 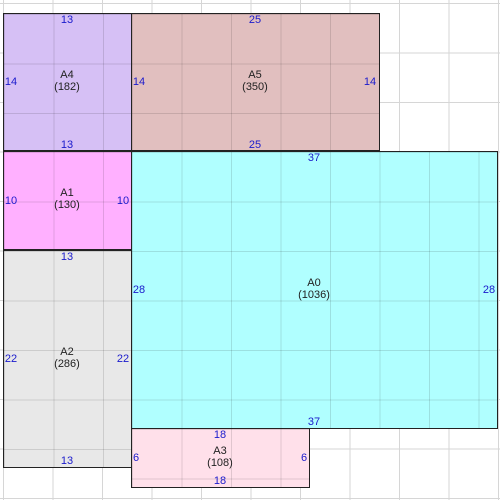 What do you see at coordinates (370, 82) in the screenshot?
I see `region-a5-dim-right: 14` at bounding box center [370, 82].